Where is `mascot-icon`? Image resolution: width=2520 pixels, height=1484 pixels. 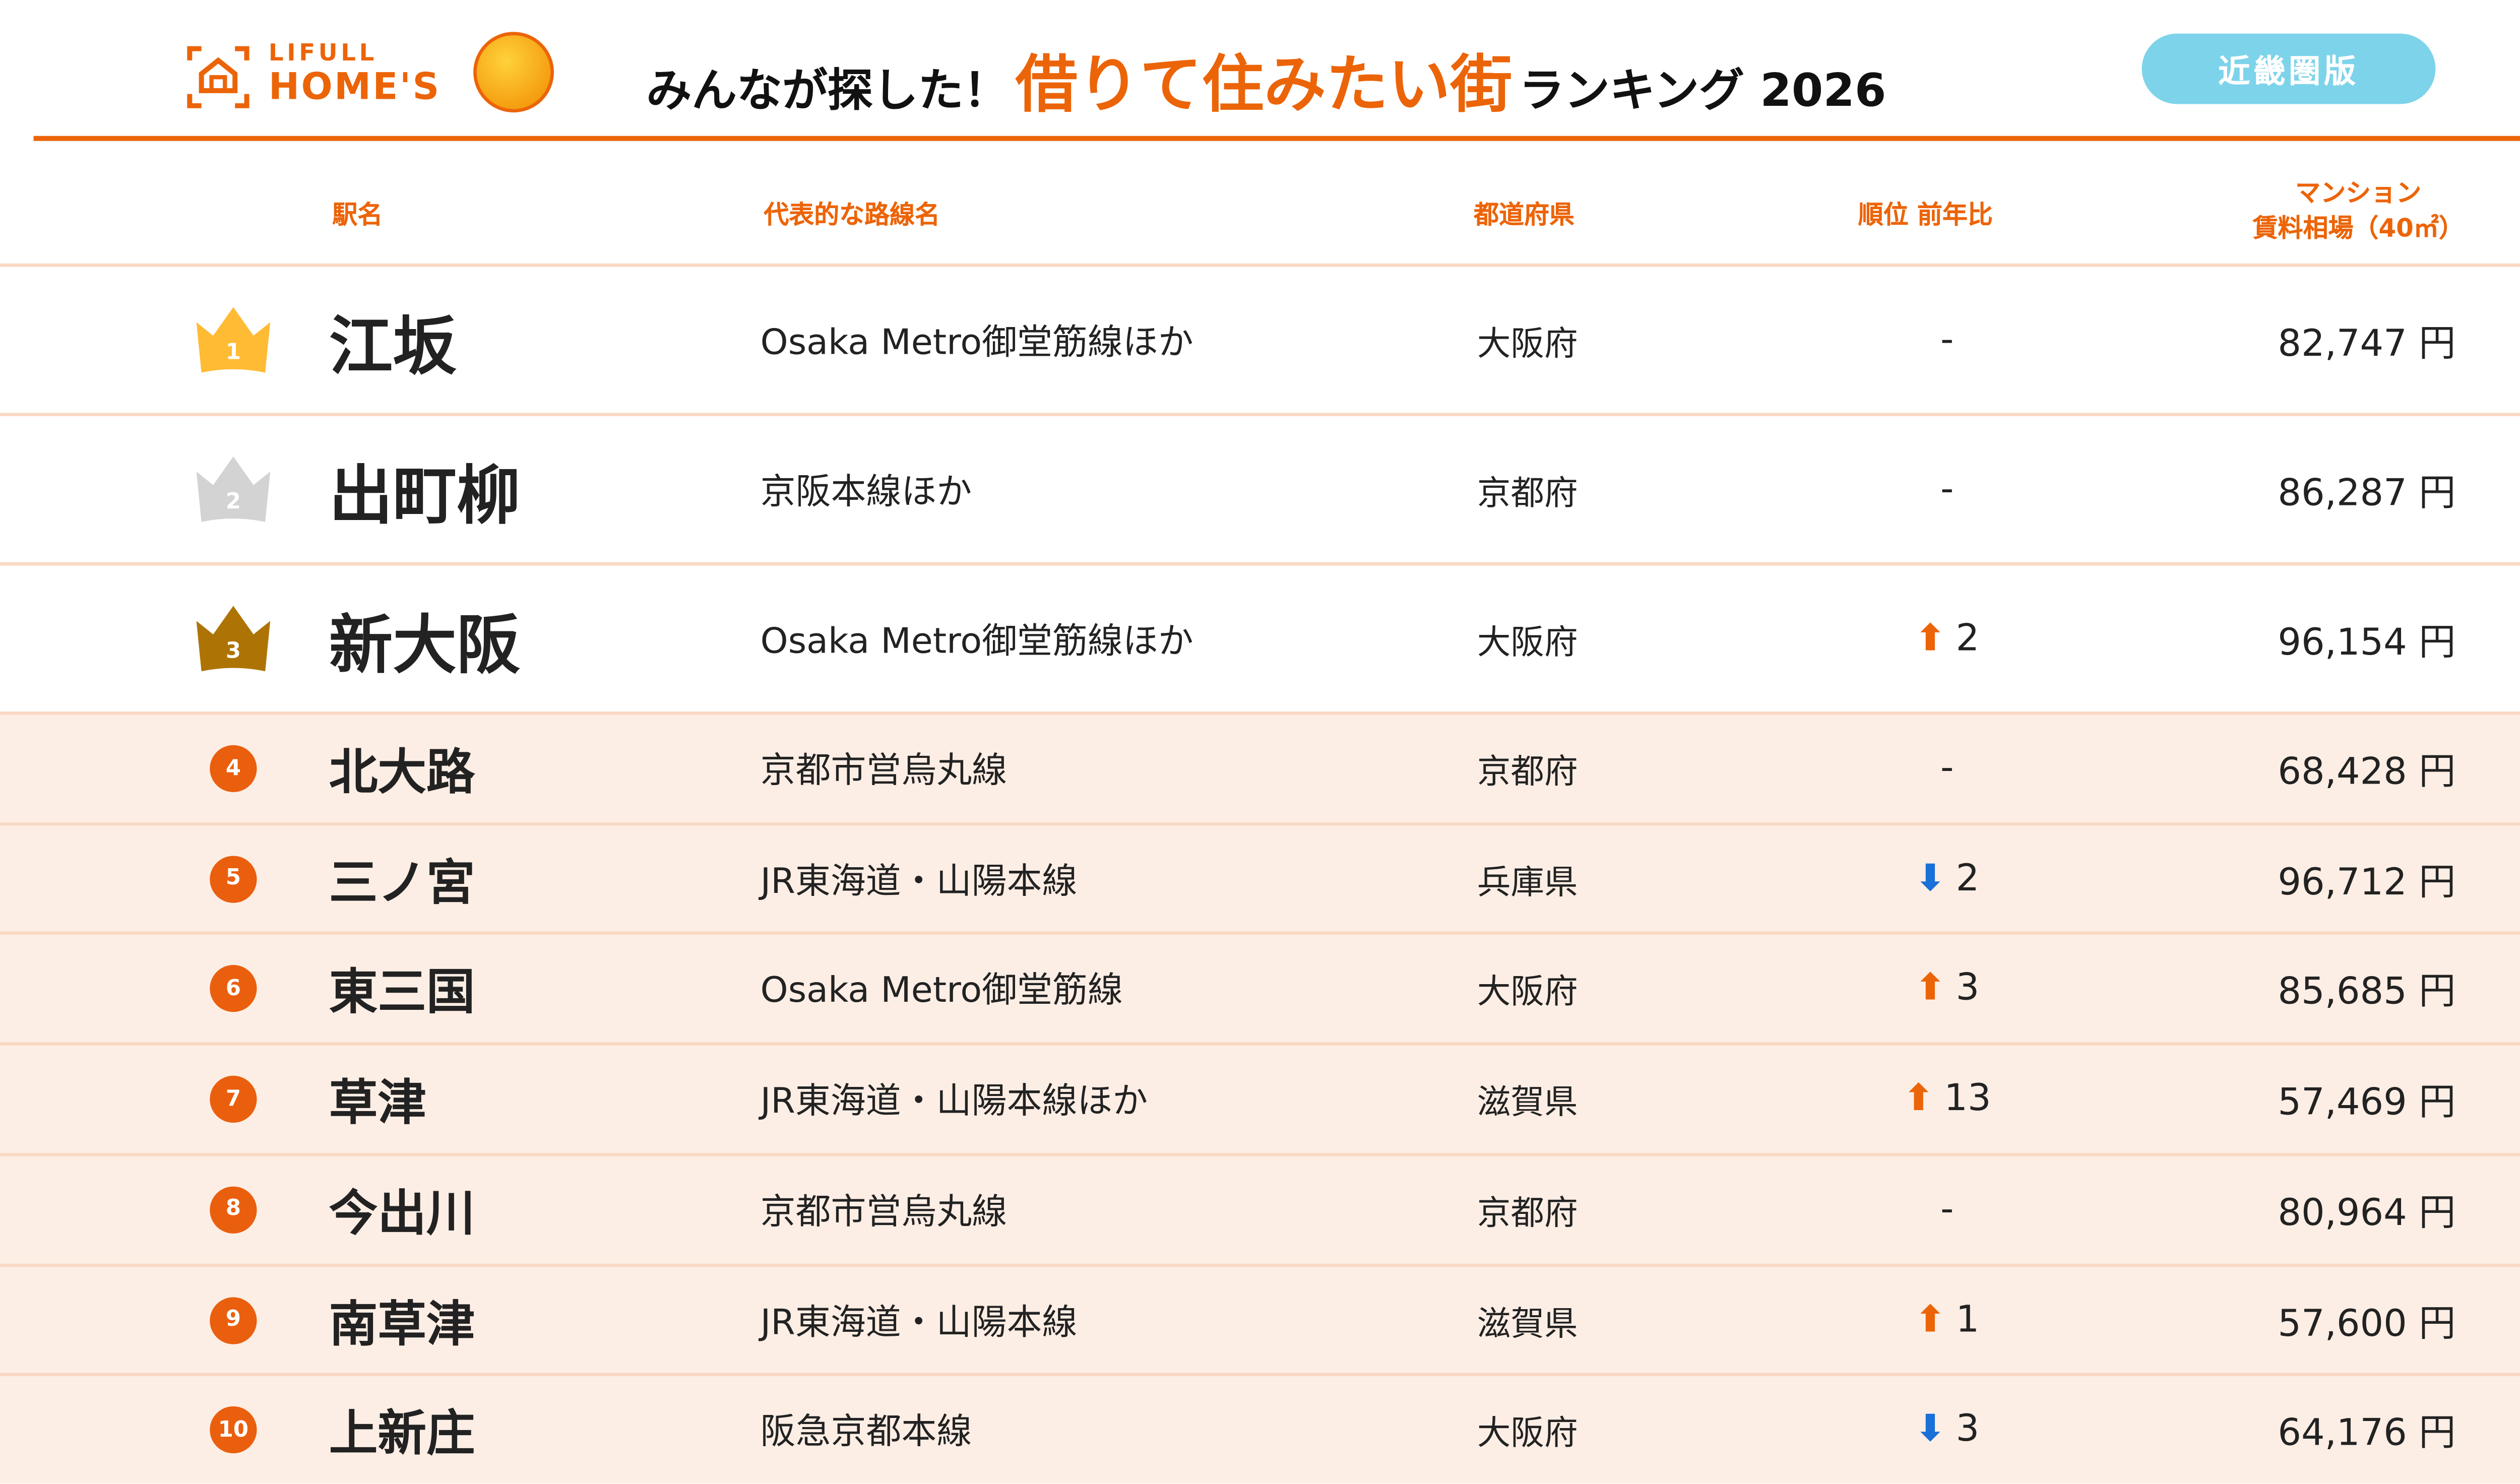
mascot-icon is located at coordinates (513, 73).